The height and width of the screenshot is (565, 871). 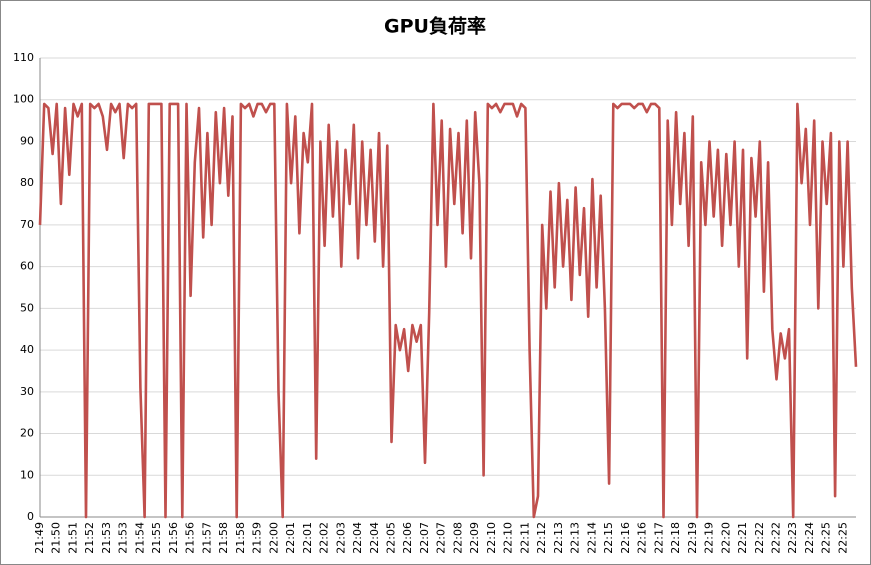 I want to click on y-tick-label: 30, so click(x=27, y=391).